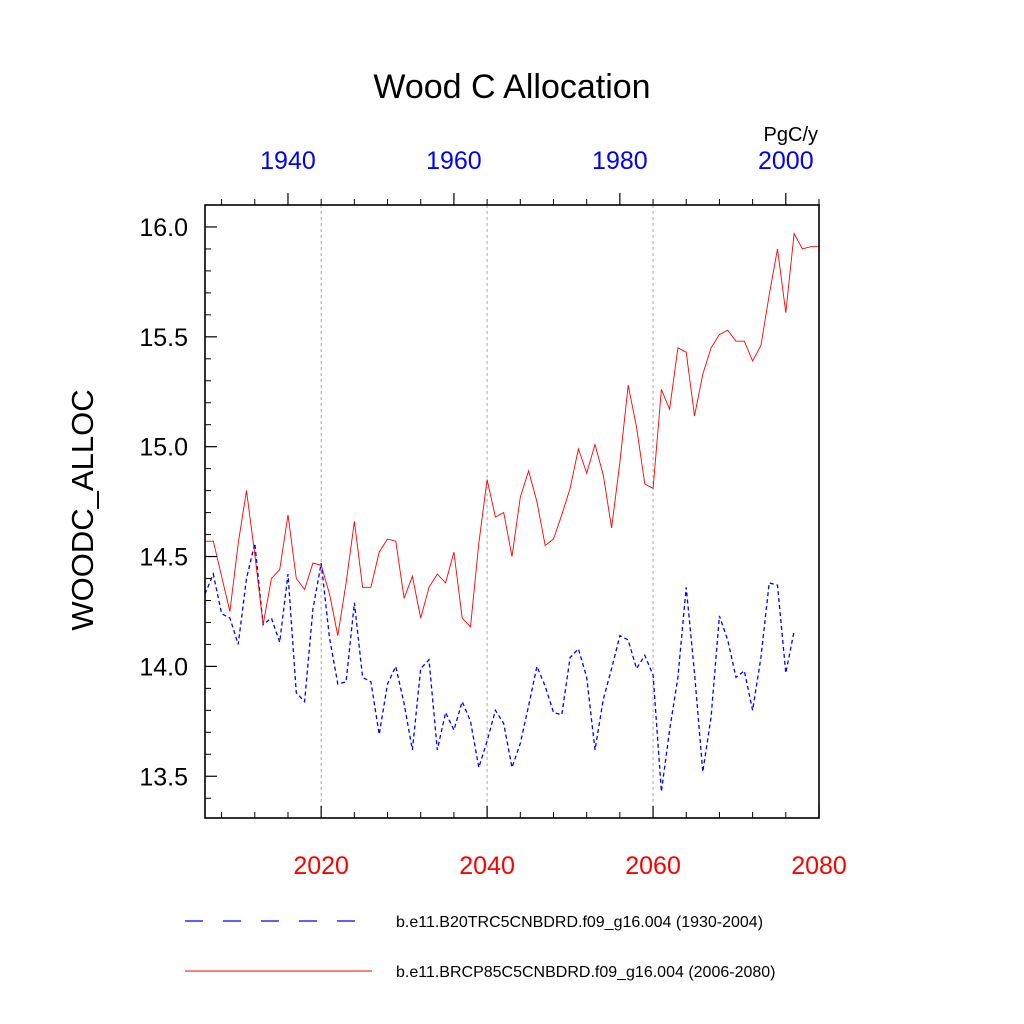 The width and height of the screenshot is (1024, 1024). What do you see at coordinates (499, 667) in the screenshot?
I see `series-line-historical` at bounding box center [499, 667].